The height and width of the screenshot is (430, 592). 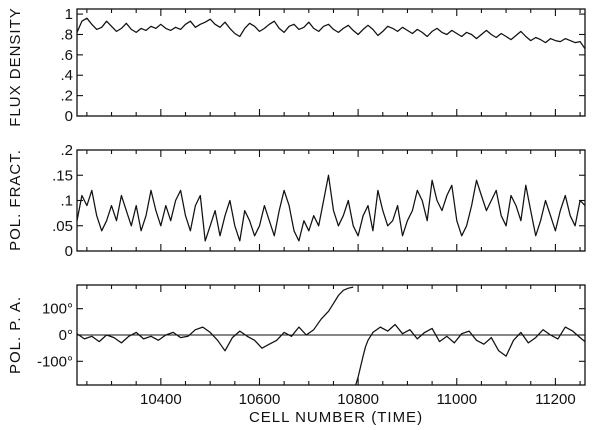 What do you see at coordinates (66, 75) in the screenshot?
I see `y-tick-label-flux: .4` at bounding box center [66, 75].